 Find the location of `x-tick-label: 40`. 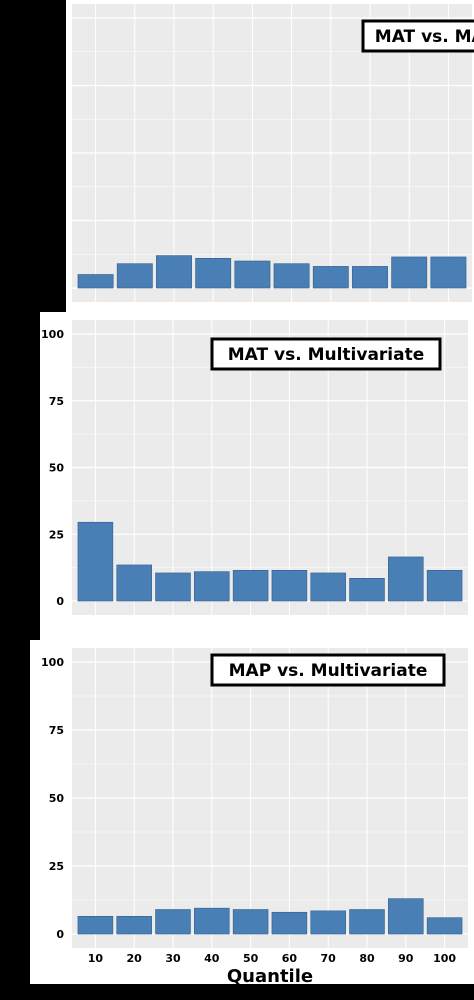

x-tick-label: 40 is located at coordinates (212, 958).